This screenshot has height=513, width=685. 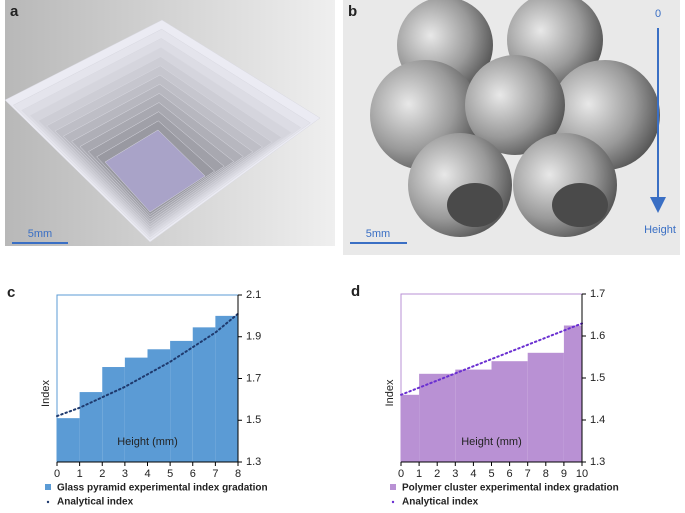 I want to click on cone, so click(x=515, y=105).